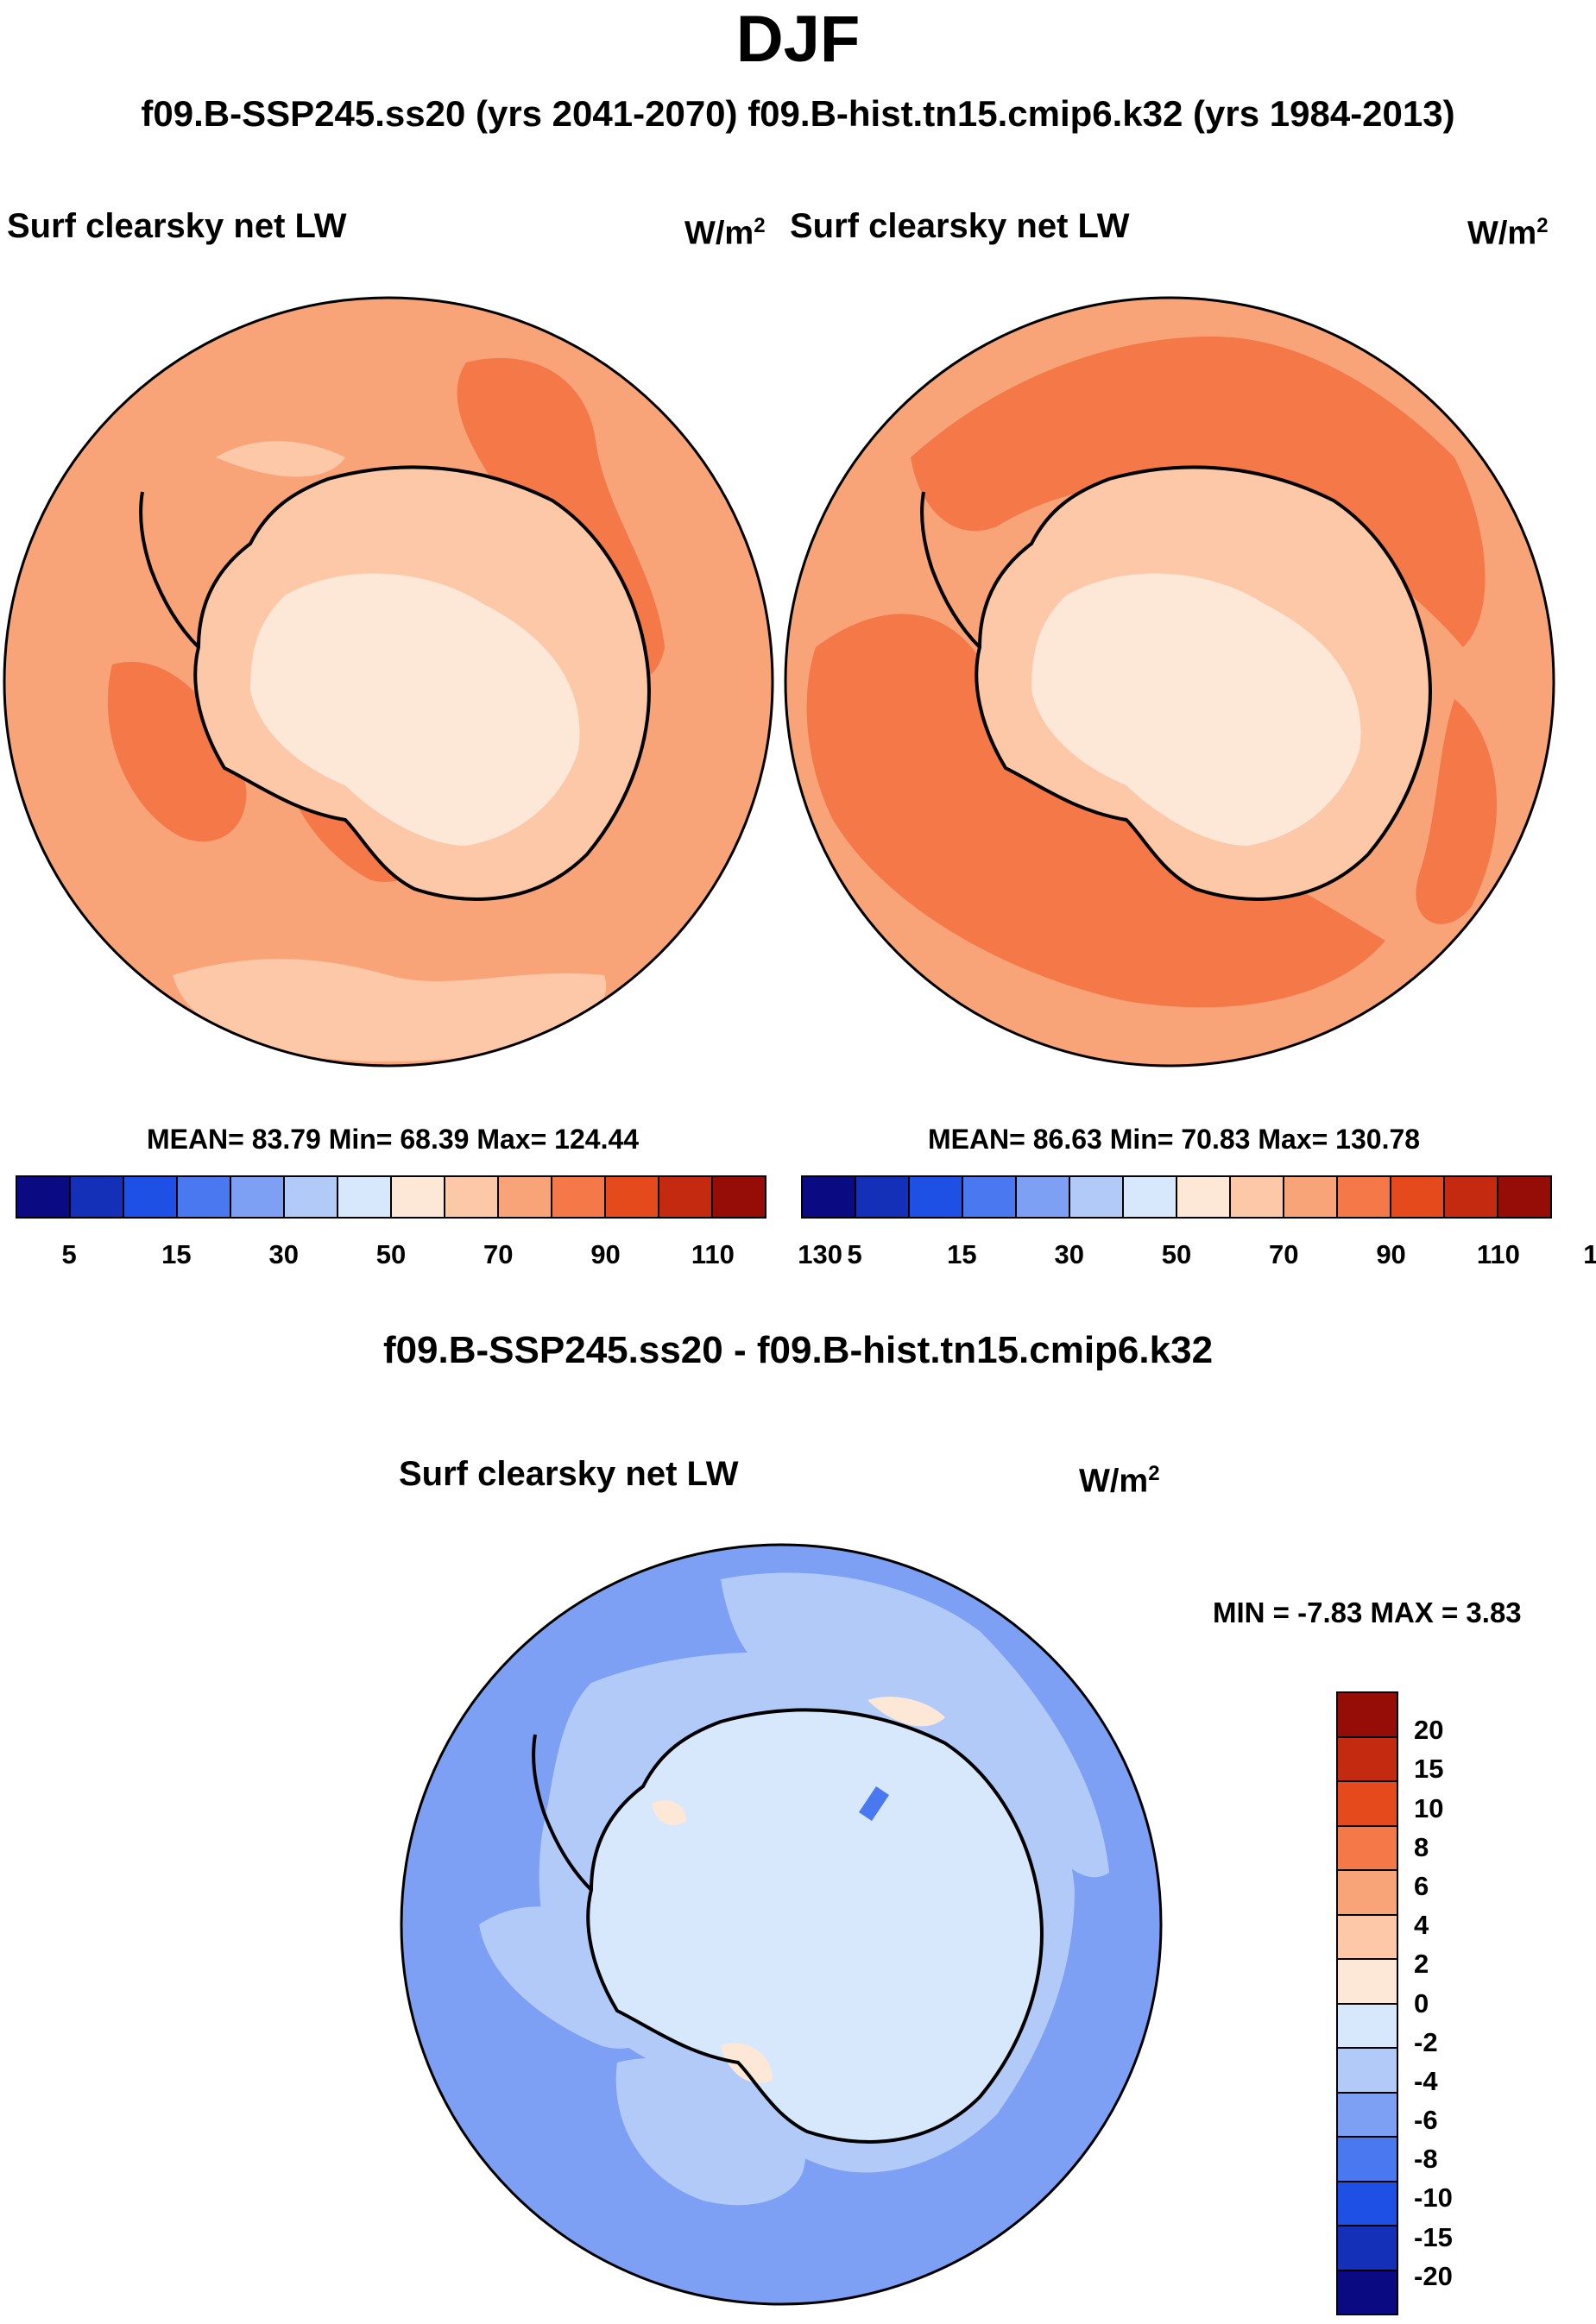  Describe the element at coordinates (1174, 1139) in the screenshot. I see `panel2-stats: MEAN= 86.63 Min= 70.83 Max= 130.78` at that location.